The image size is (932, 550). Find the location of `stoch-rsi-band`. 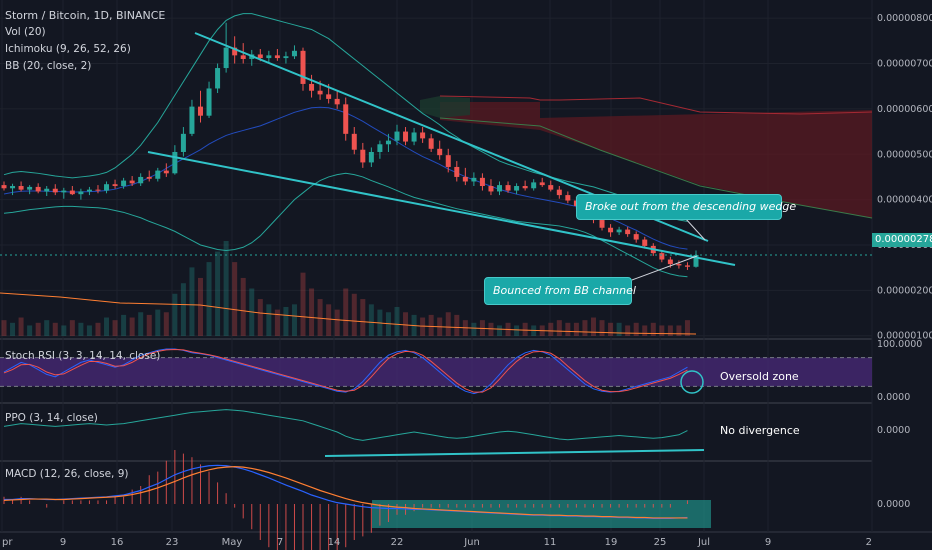

stoch-rsi-band is located at coordinates (436, 372).